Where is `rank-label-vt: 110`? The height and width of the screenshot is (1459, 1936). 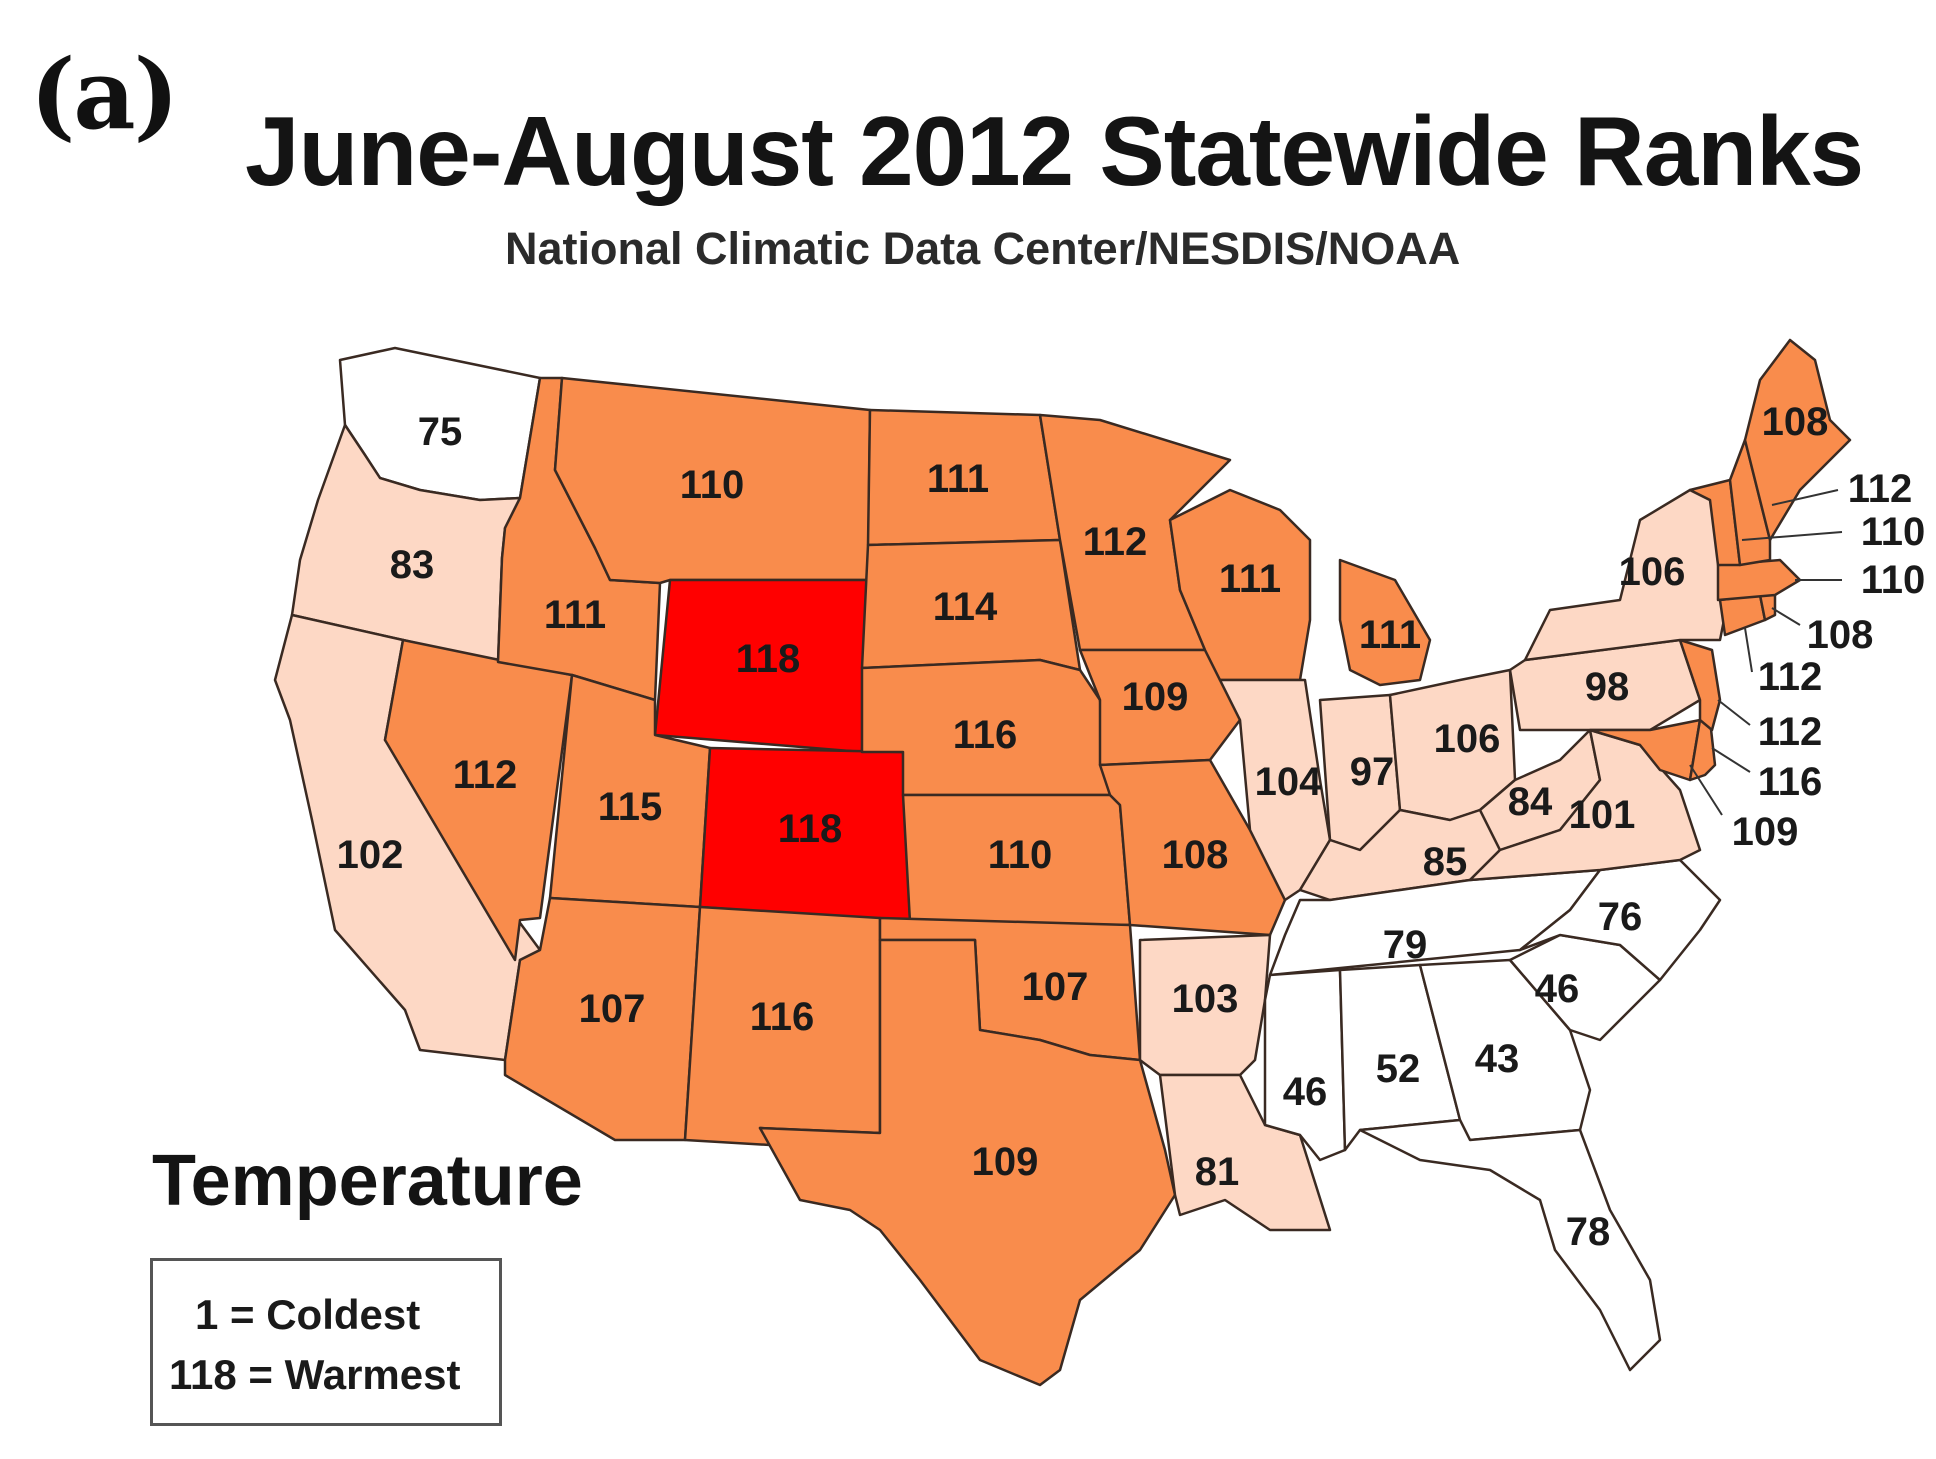
rank-label-vt: 110 is located at coordinates (1893, 532).